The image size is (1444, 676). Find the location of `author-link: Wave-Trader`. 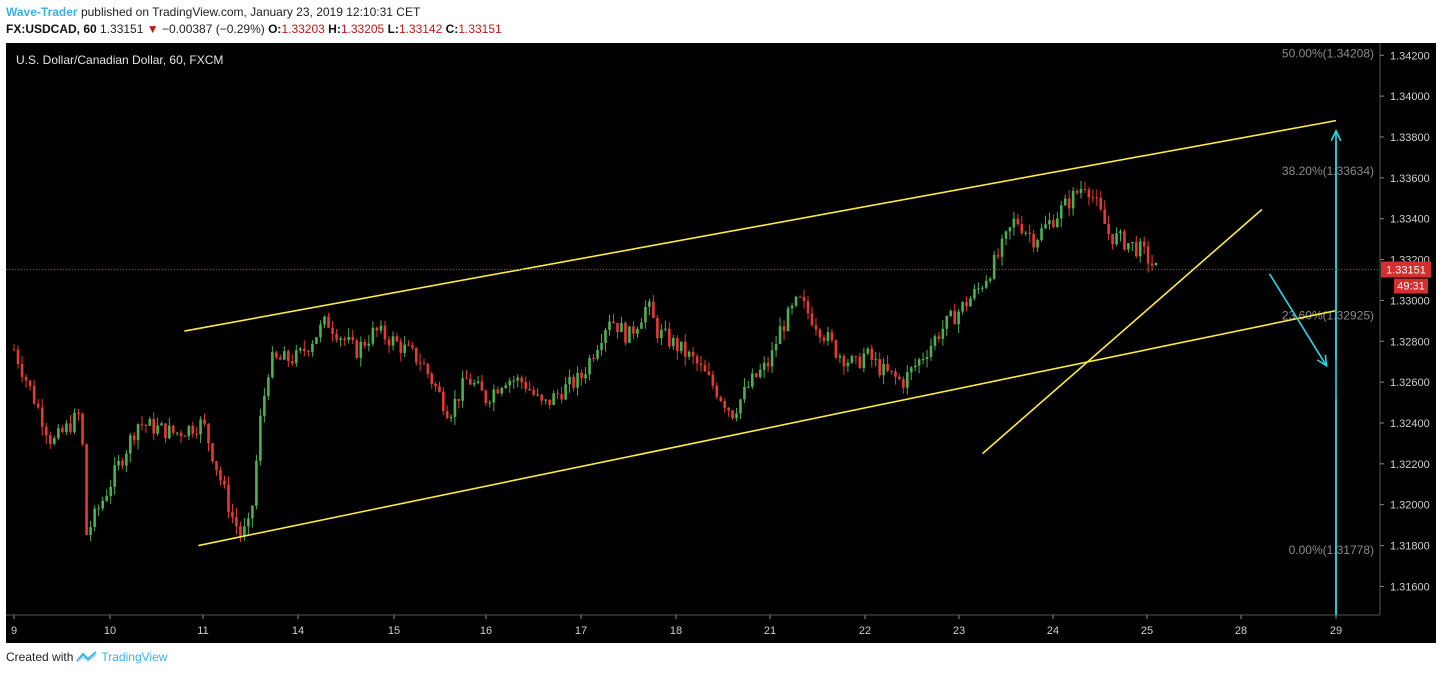

author-link: Wave-Trader is located at coordinates (42, 12).